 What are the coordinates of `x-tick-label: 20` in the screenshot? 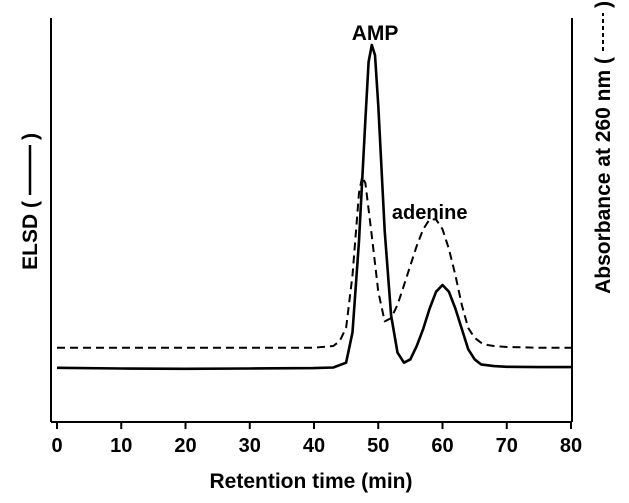 It's located at (185, 446).